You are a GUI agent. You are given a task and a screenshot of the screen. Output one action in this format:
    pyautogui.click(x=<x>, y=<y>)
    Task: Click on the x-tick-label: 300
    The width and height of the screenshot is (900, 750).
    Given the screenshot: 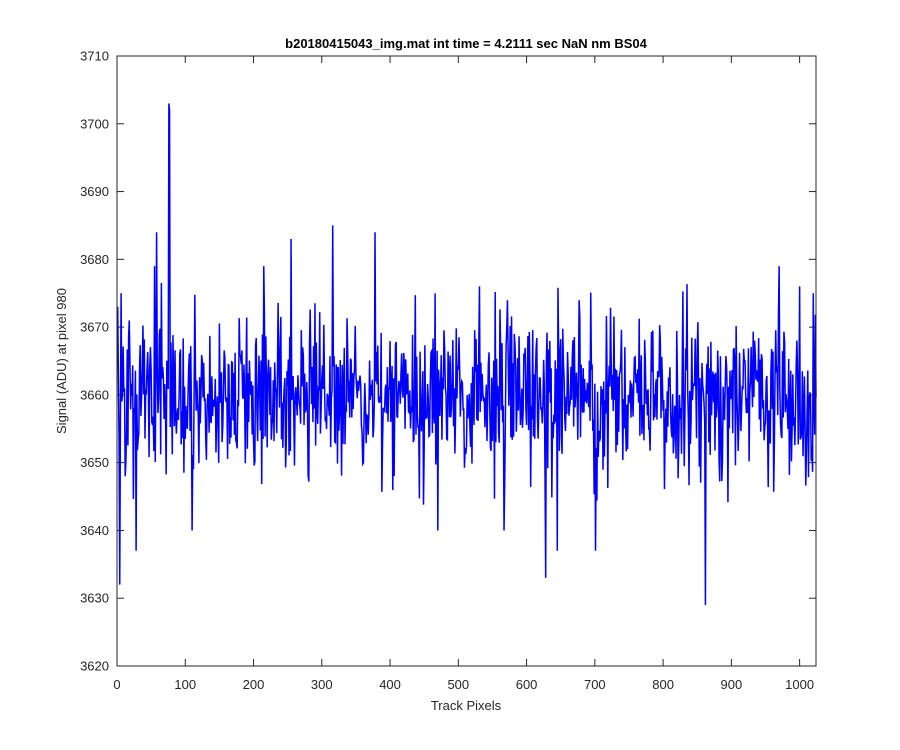 What is the action you would take?
    pyautogui.click(x=322, y=684)
    